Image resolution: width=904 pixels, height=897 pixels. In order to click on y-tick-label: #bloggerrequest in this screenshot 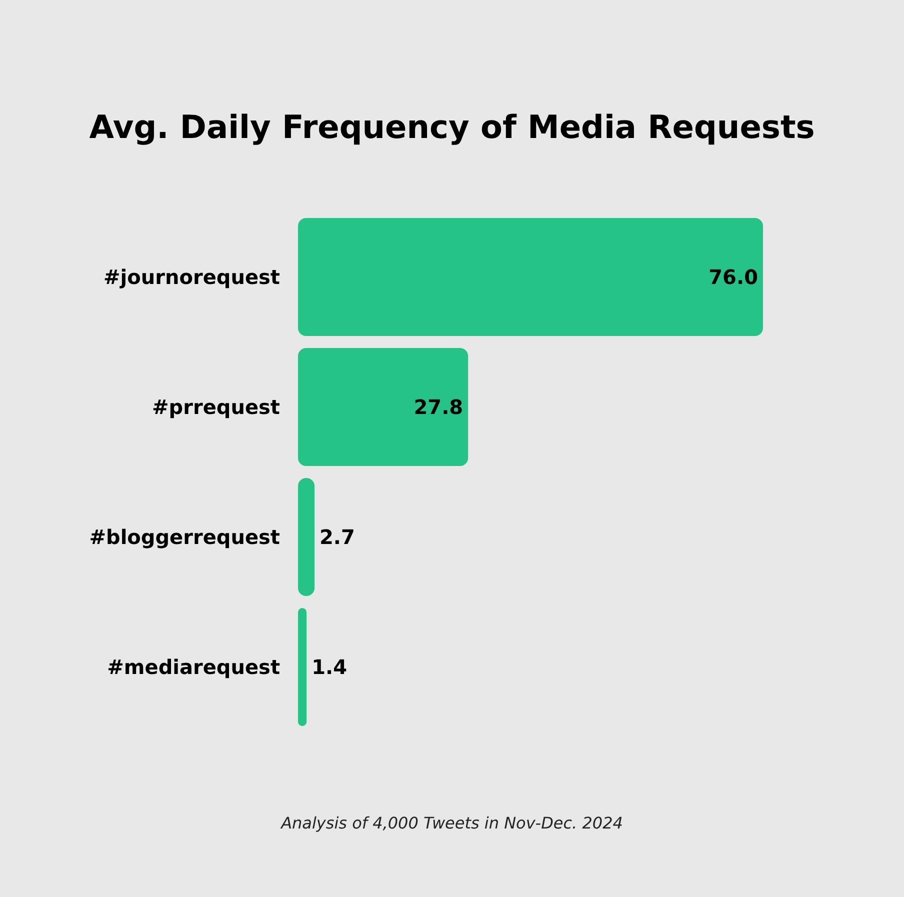, I will do `click(184, 537)`.